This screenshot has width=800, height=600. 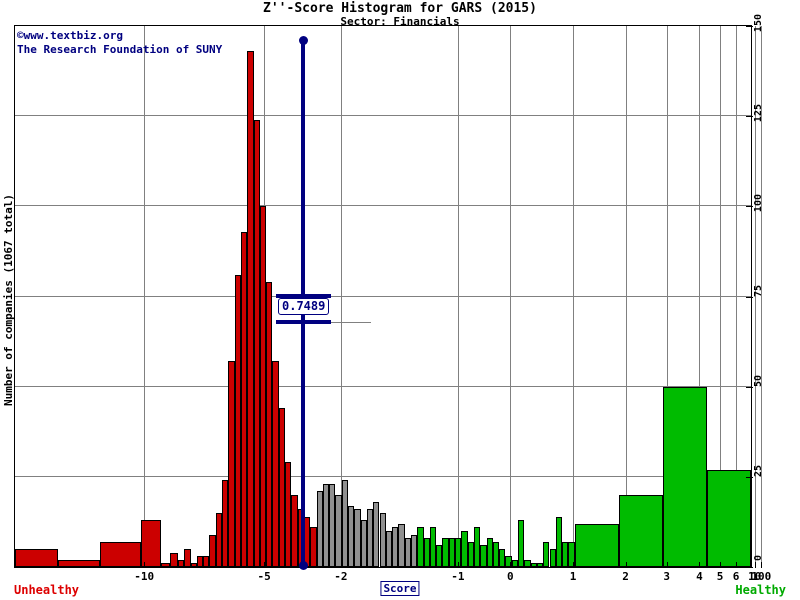 What do you see at coordinates (736, 576) in the screenshot?
I see `x-tick-label: 6` at bounding box center [736, 576].